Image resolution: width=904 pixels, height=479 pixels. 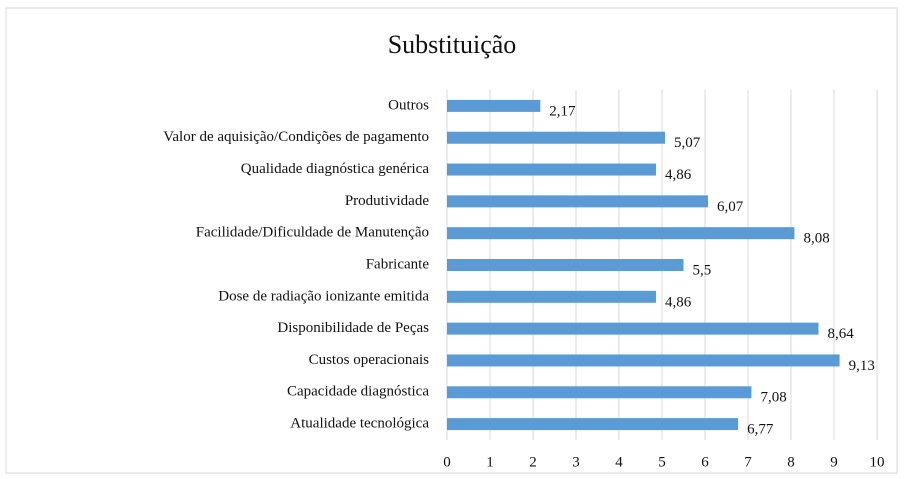 What do you see at coordinates (760, 430) in the screenshot?
I see `data-label: 6,77` at bounding box center [760, 430].